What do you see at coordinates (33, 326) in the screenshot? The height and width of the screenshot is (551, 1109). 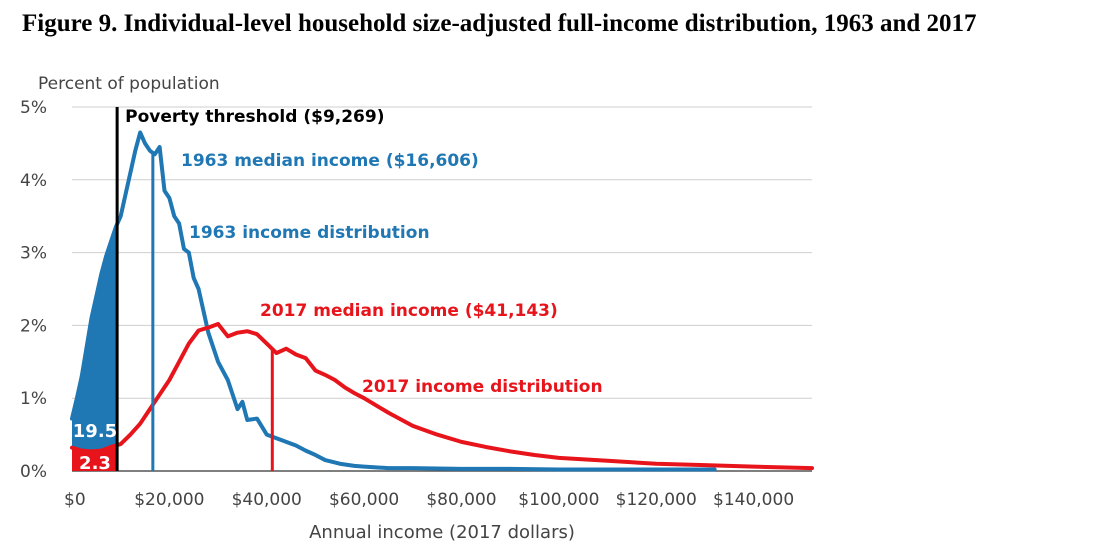 I see `y-tick-label: 2%` at bounding box center [33, 326].